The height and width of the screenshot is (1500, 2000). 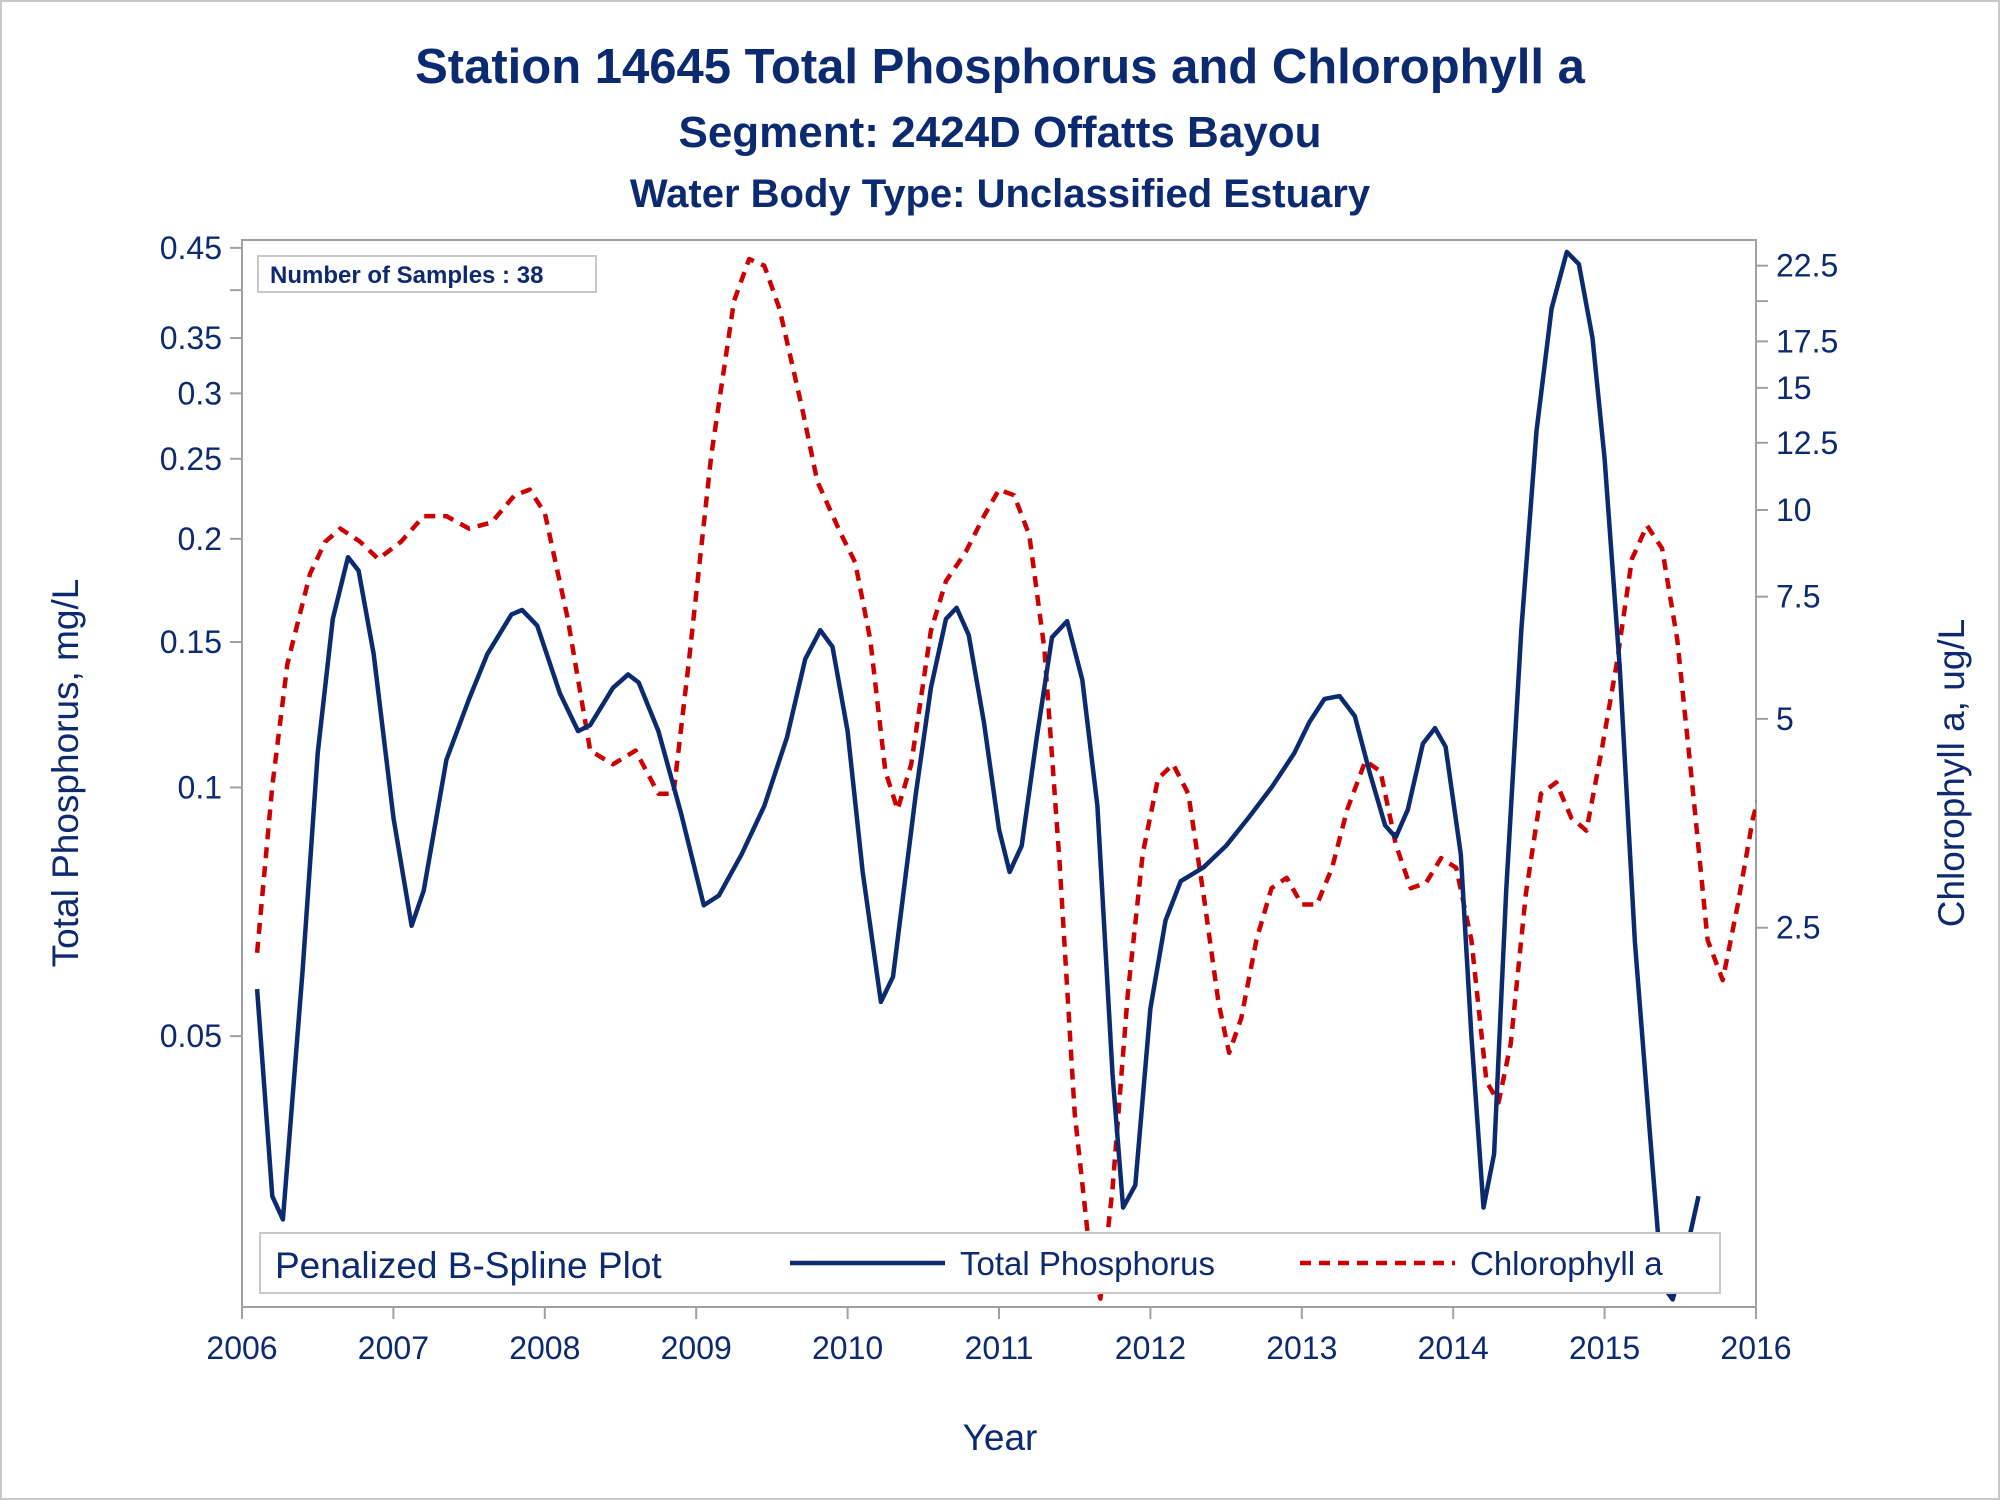 What do you see at coordinates (847, 1348) in the screenshot?
I see `x-tick-label: 2010` at bounding box center [847, 1348].